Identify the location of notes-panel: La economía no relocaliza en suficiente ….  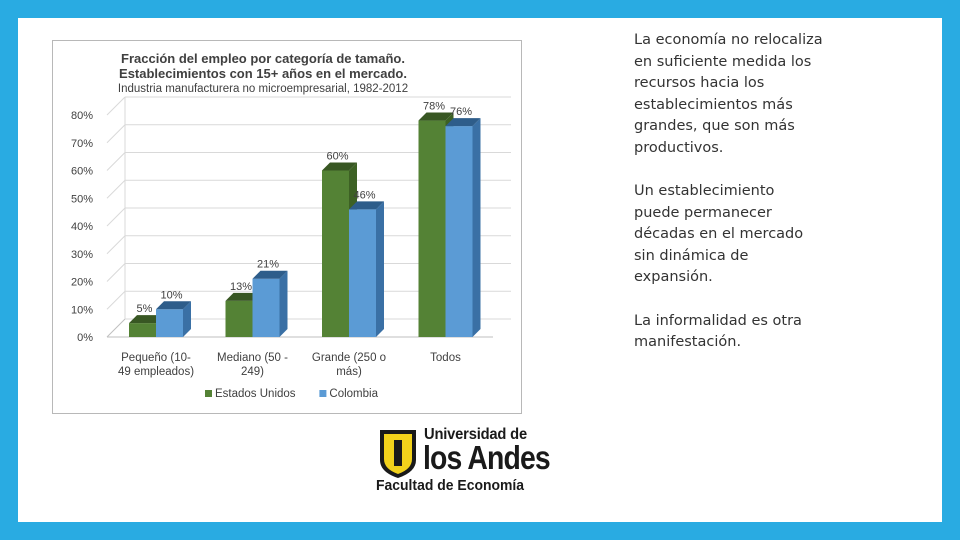
(729, 203).